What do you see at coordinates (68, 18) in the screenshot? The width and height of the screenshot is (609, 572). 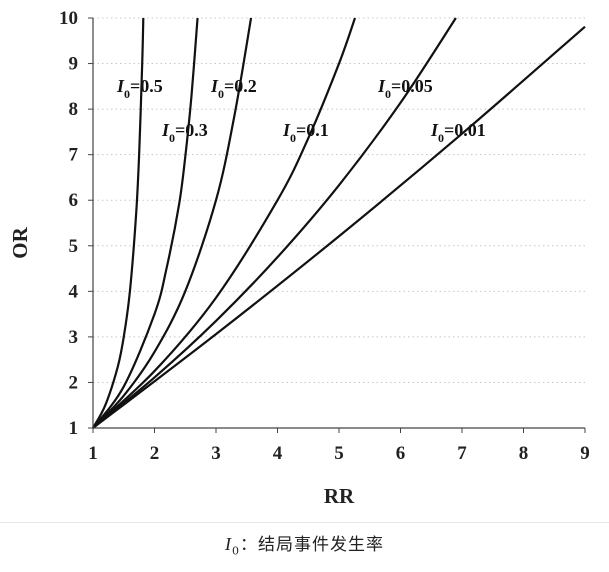 I see `y-tick-label: 10` at bounding box center [68, 18].